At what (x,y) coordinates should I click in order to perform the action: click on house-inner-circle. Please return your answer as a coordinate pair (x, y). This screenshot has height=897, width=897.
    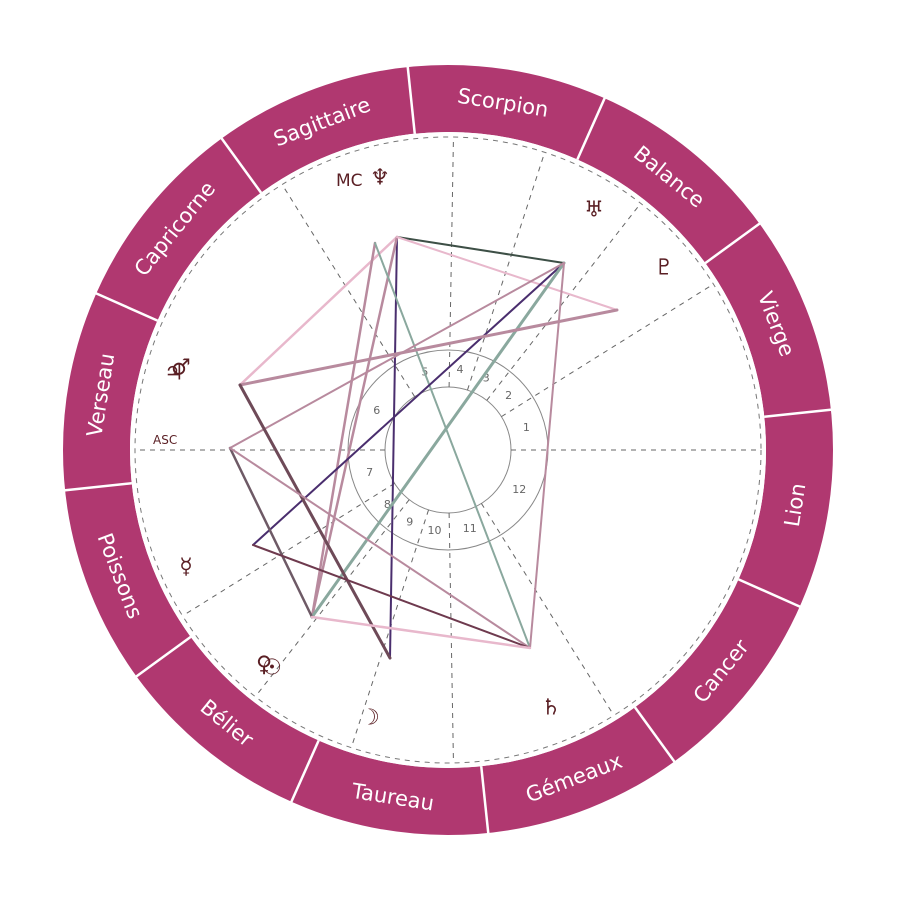
    Looking at the image, I should click on (448, 450).